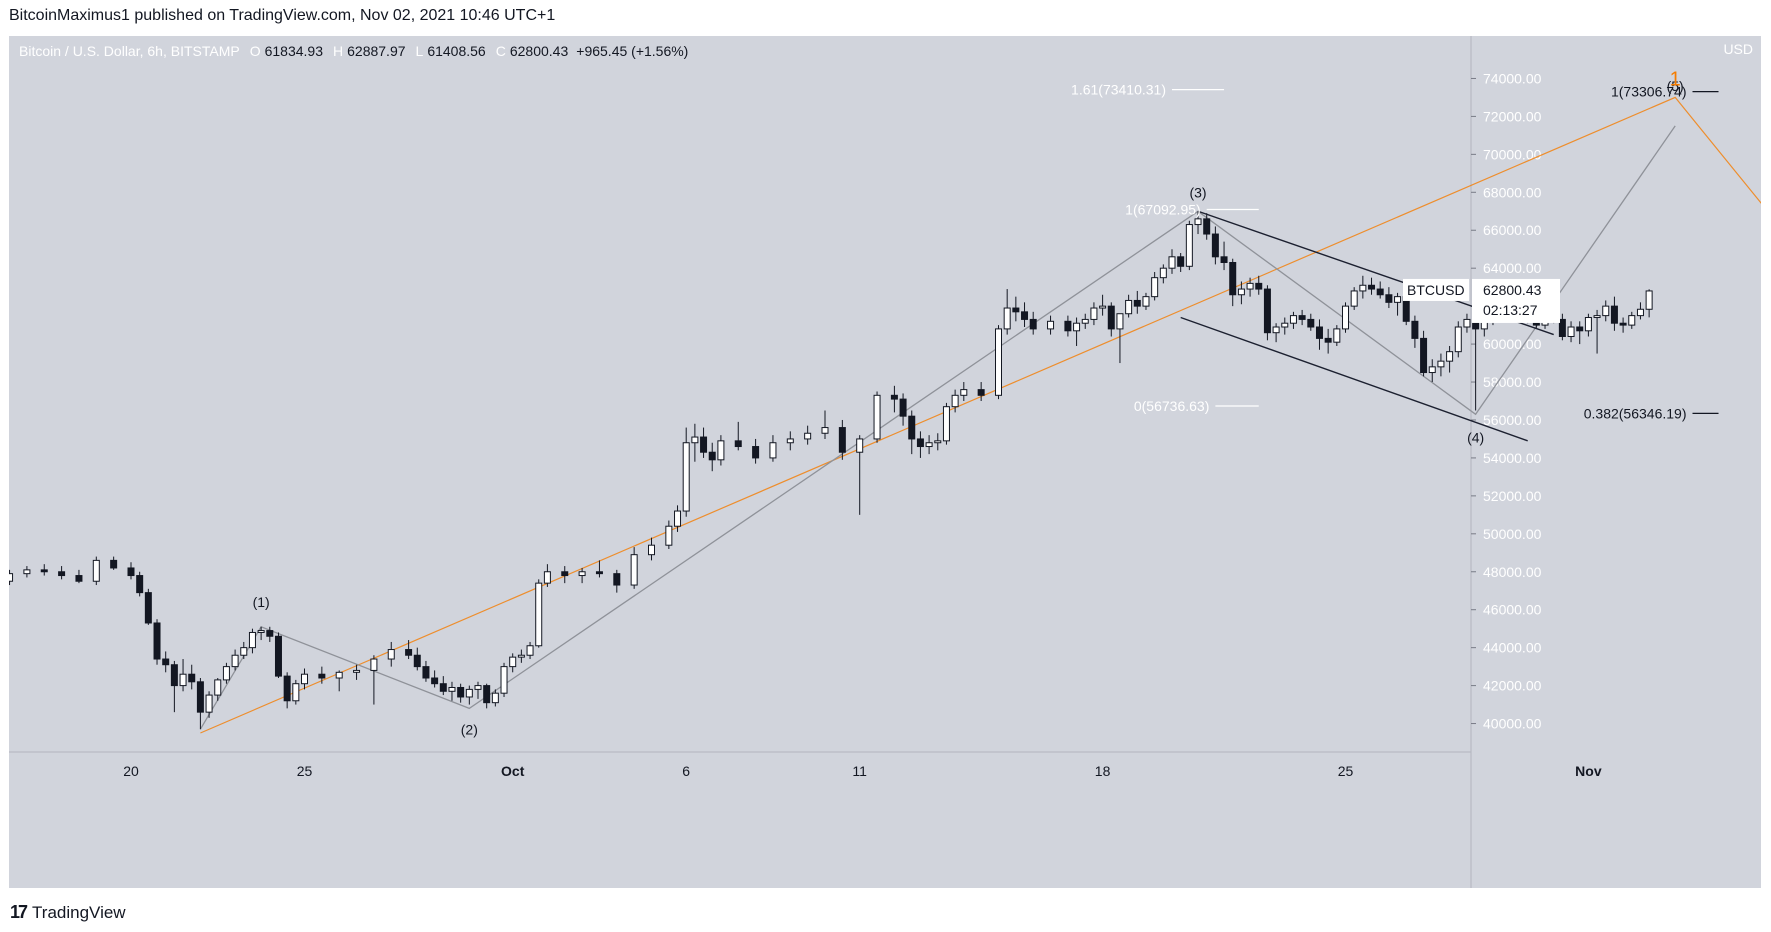 This screenshot has width=1771, height=932. I want to click on last-price-label: BTCUSD 62800.43 02:13:27, so click(1481, 300).